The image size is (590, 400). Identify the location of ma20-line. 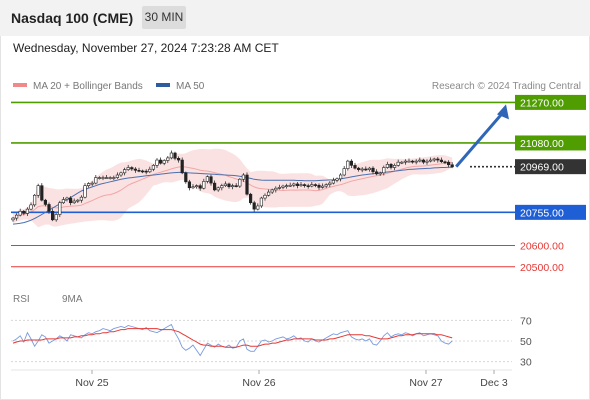
(232, 190).